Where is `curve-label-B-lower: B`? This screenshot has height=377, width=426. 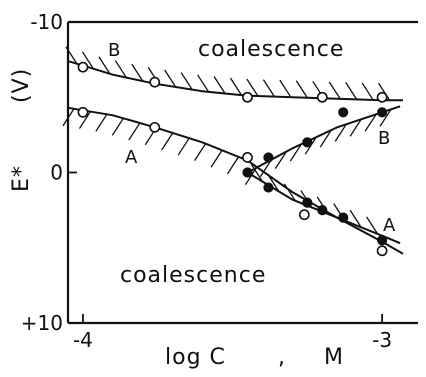
curve-label-B-lower: B is located at coordinates (384, 138).